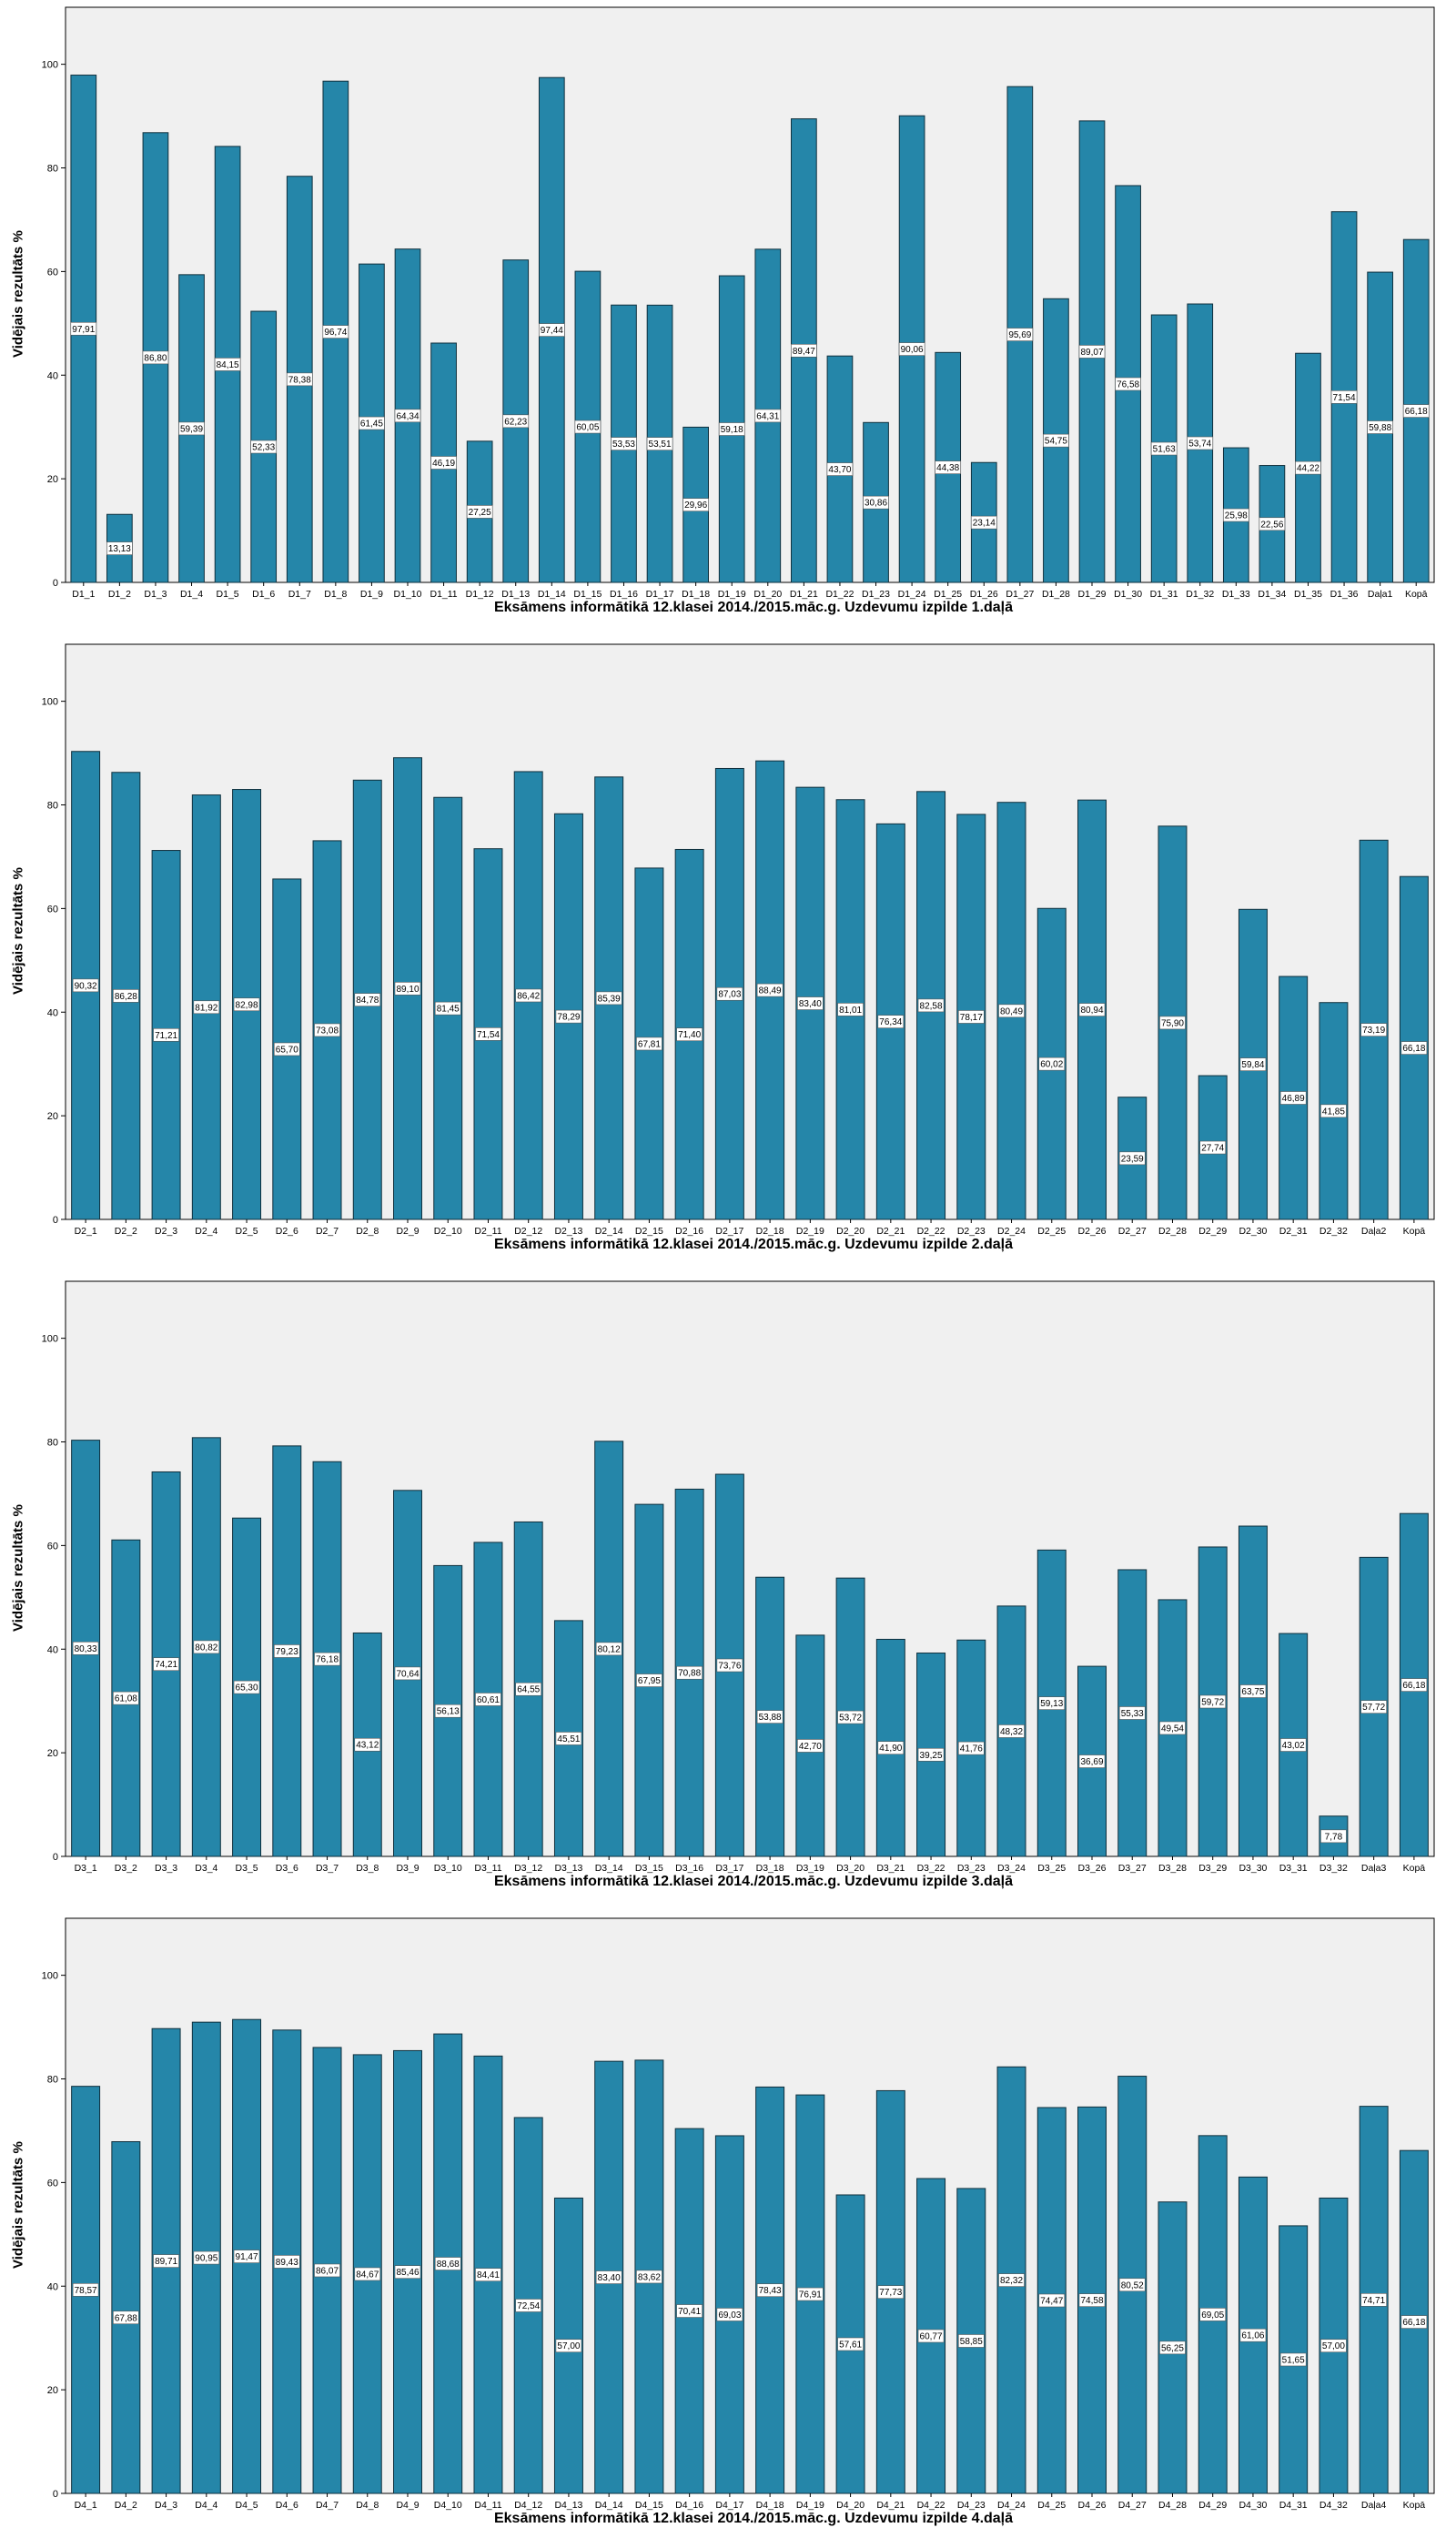 The width and height of the screenshot is (1456, 2548). I want to click on x-tick-label: D4_6, so click(287, 2506).